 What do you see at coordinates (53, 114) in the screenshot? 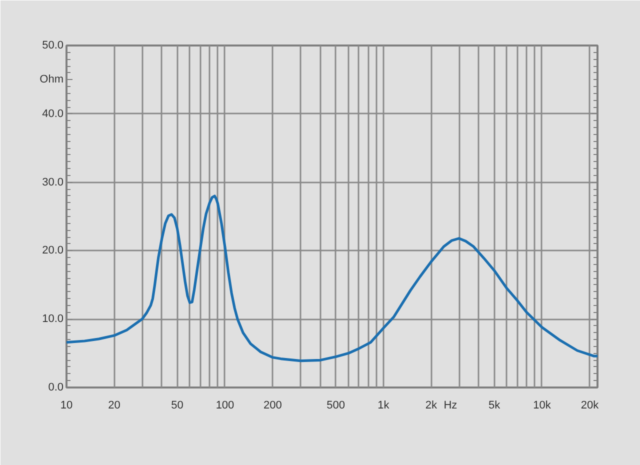
I see `y-tick-label: 40.0` at bounding box center [53, 114].